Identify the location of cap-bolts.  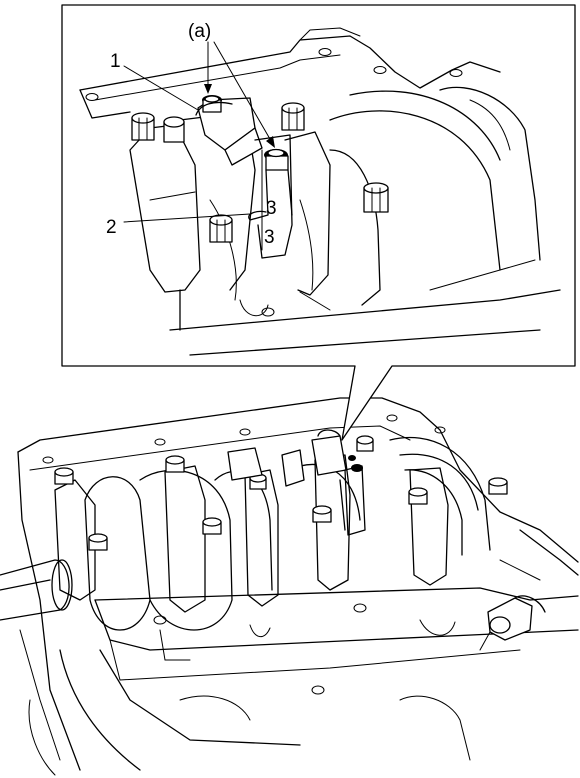
(281, 493).